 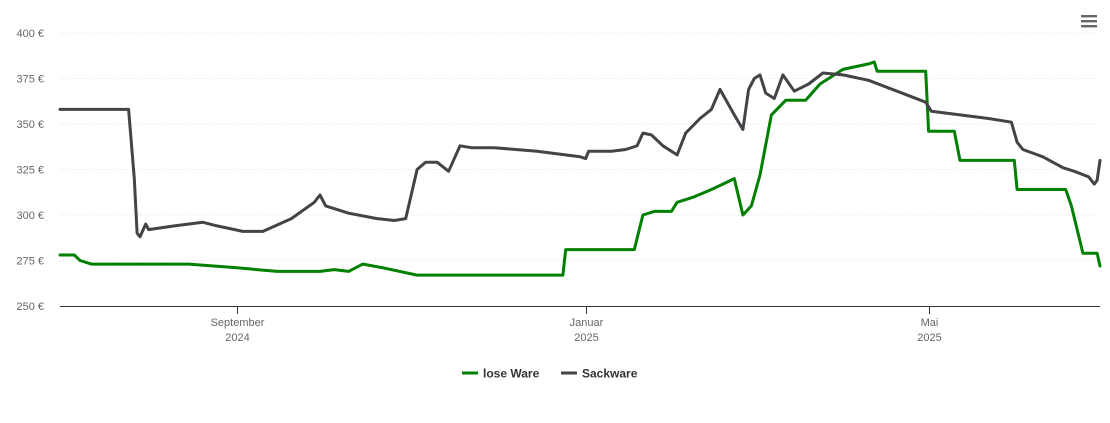 What do you see at coordinates (930, 323) in the screenshot?
I see `x-tick-label-month: Mai` at bounding box center [930, 323].